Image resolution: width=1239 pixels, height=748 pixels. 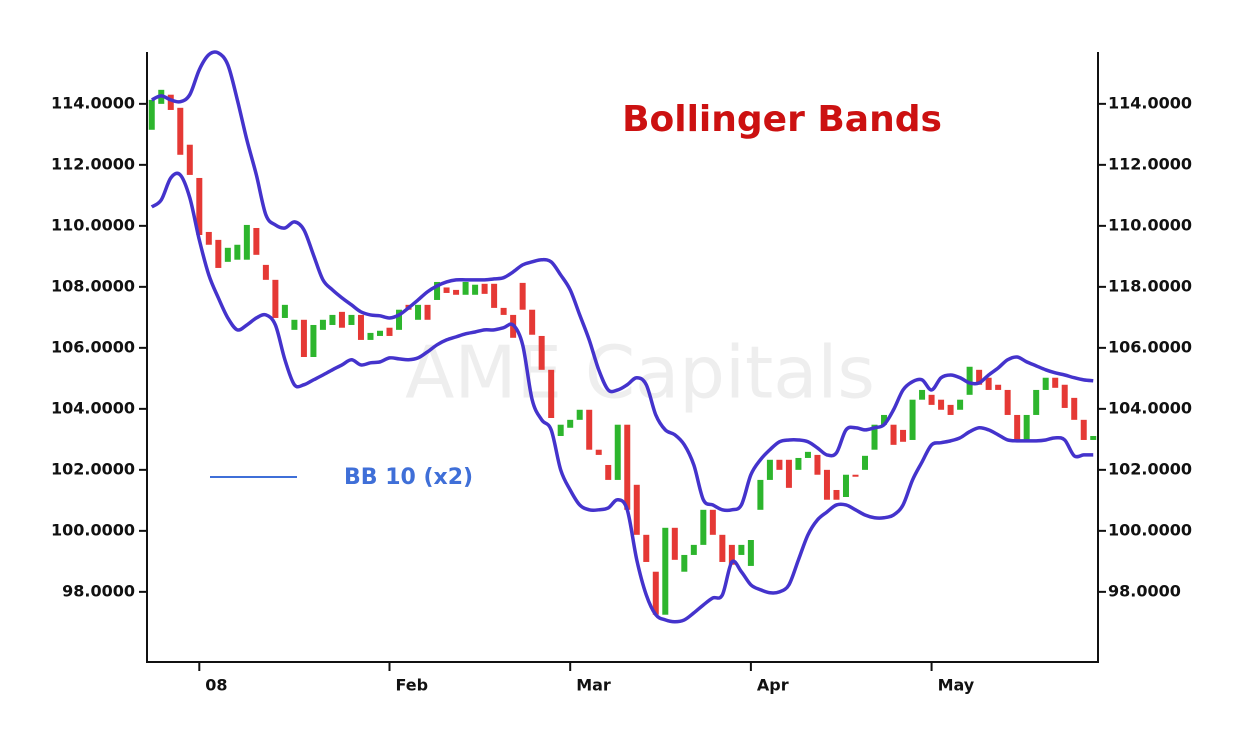 What do you see at coordinates (956, 685) in the screenshot?
I see `x-tick-label: May` at bounding box center [956, 685].